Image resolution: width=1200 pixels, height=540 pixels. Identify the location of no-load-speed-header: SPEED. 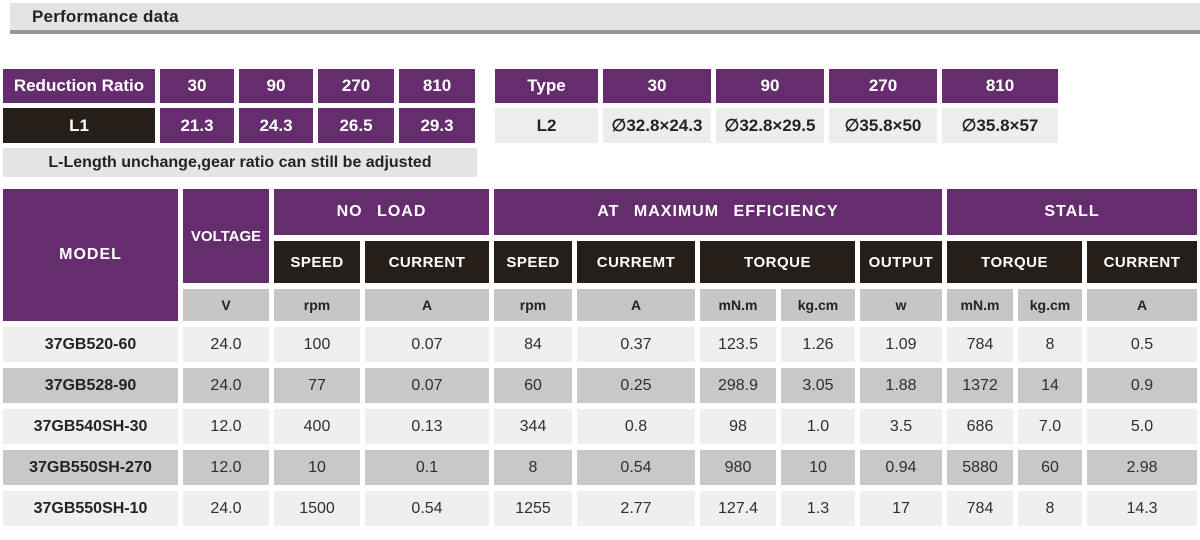
(317, 262).